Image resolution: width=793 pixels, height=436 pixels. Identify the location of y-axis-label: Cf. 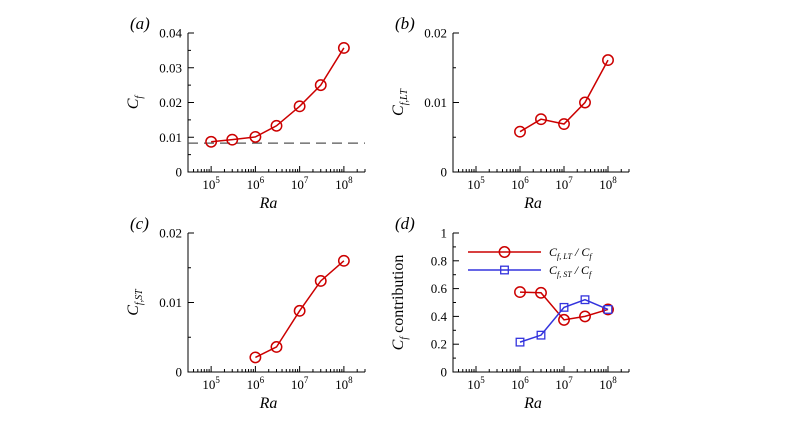
(135, 102).